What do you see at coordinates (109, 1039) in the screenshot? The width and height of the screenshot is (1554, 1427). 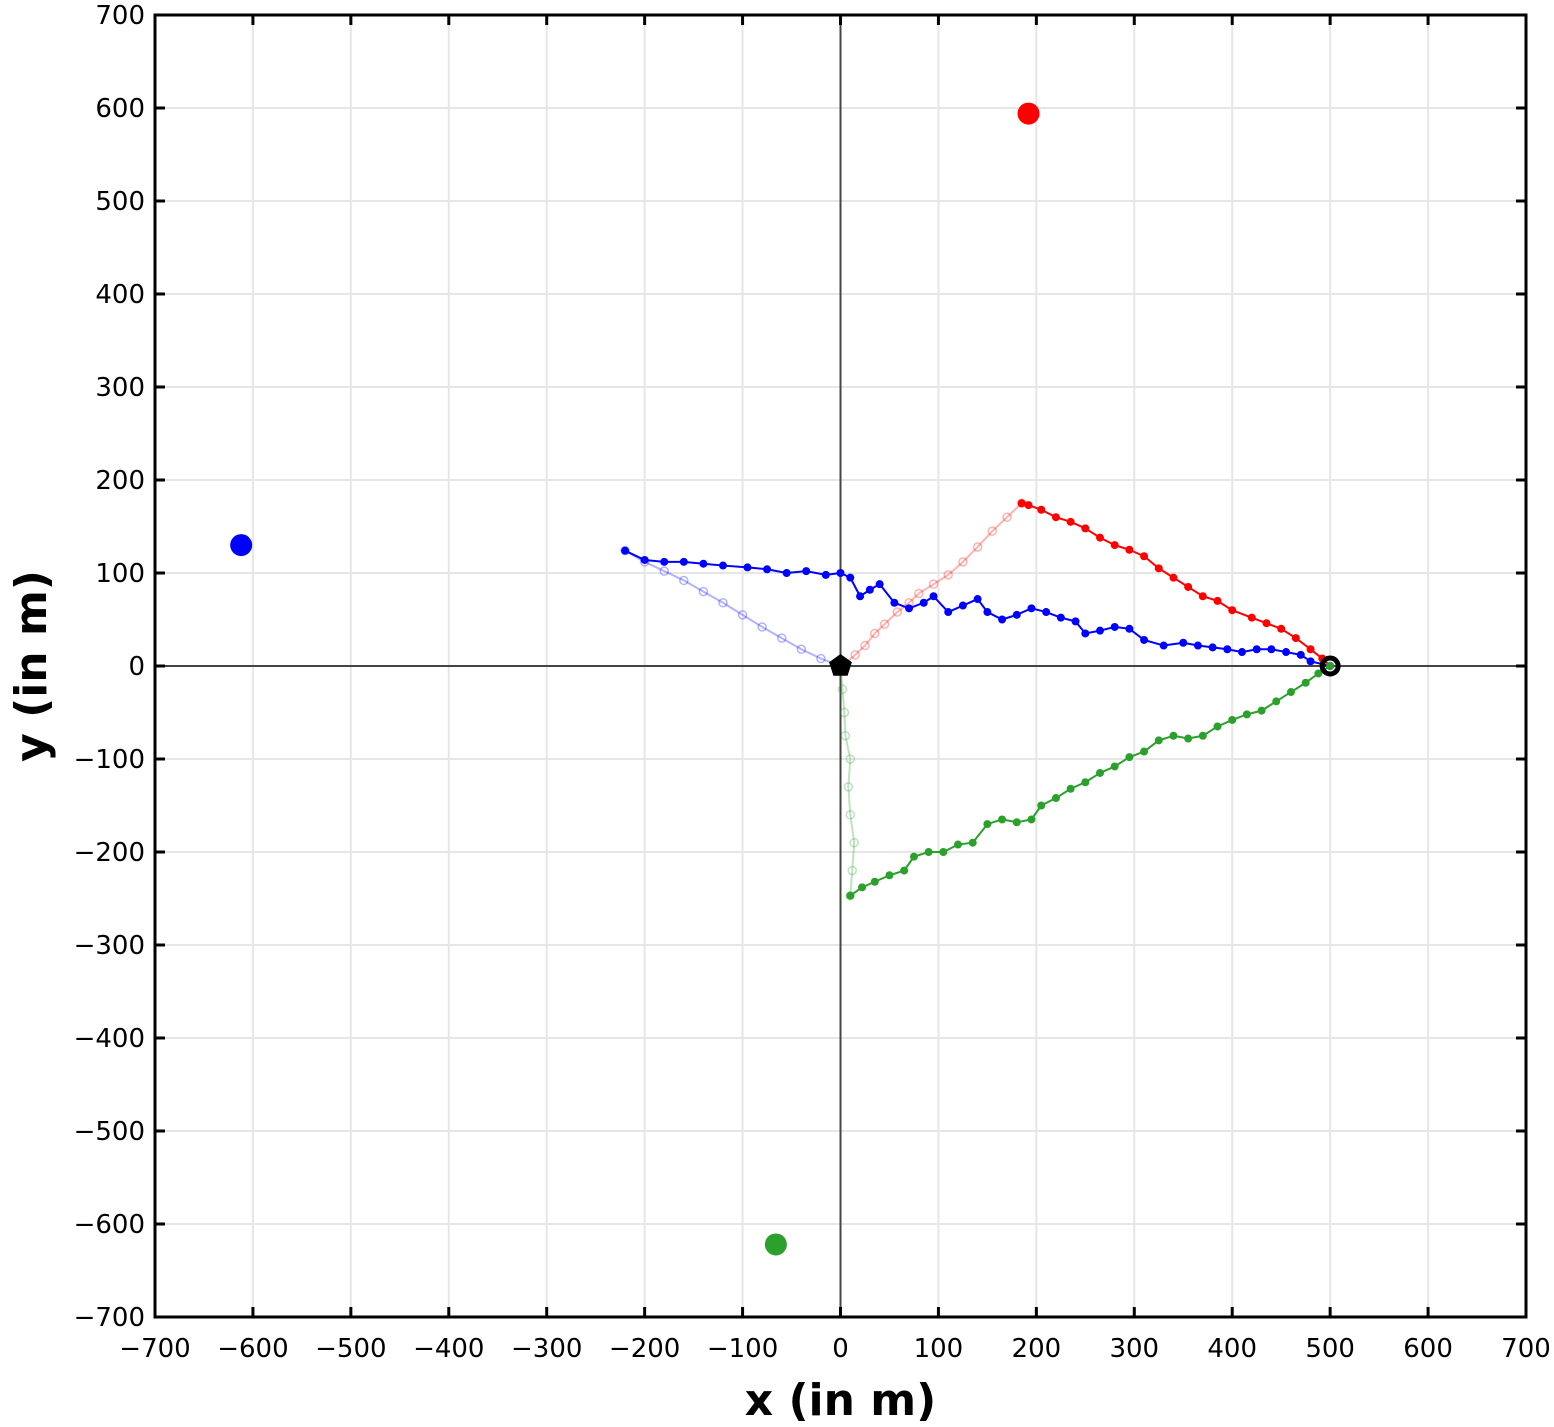 I see `y-tick-label: −400` at bounding box center [109, 1039].